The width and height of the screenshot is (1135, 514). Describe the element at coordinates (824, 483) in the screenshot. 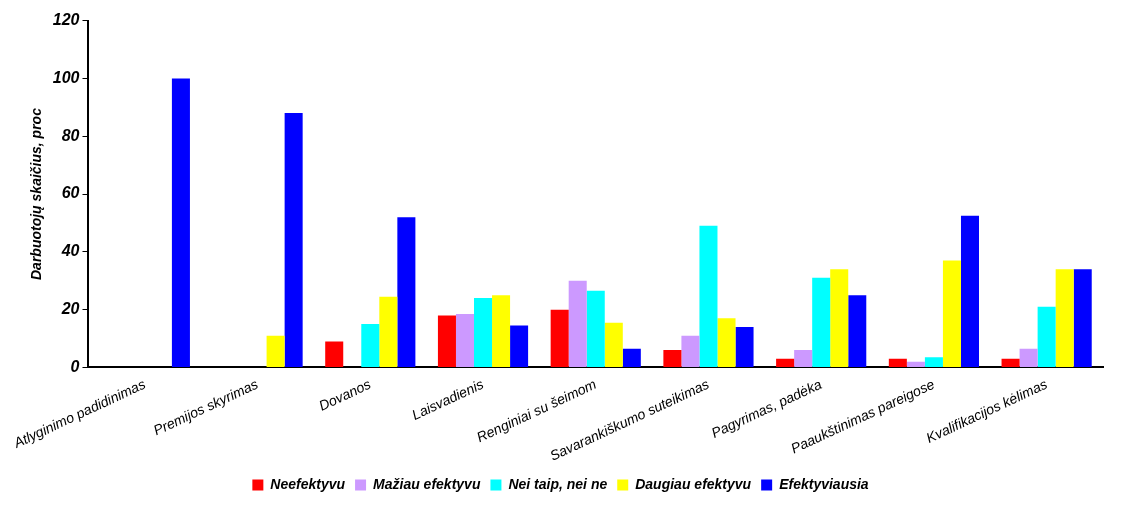

I see `legend-label: Efektyviausia` at that location.